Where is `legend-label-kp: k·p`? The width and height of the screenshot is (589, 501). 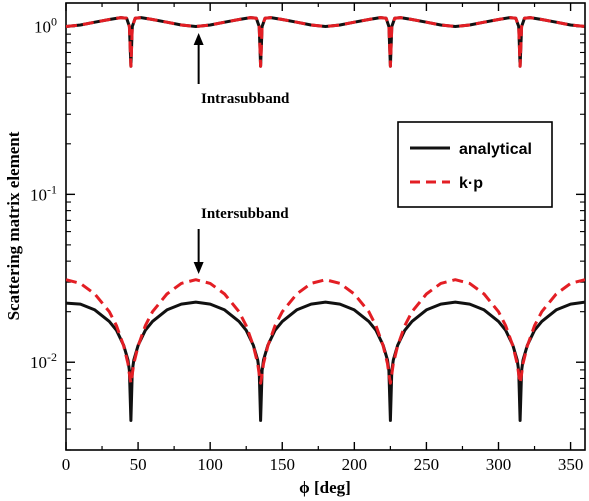
legend-label-kp: k·p is located at coordinates (471, 183).